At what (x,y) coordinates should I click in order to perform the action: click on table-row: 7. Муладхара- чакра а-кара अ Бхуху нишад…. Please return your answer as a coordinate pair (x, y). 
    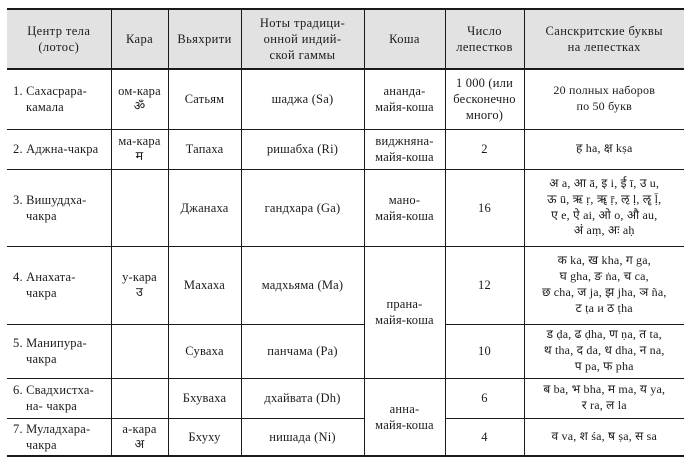
    Looking at the image, I should click on (345, 437).